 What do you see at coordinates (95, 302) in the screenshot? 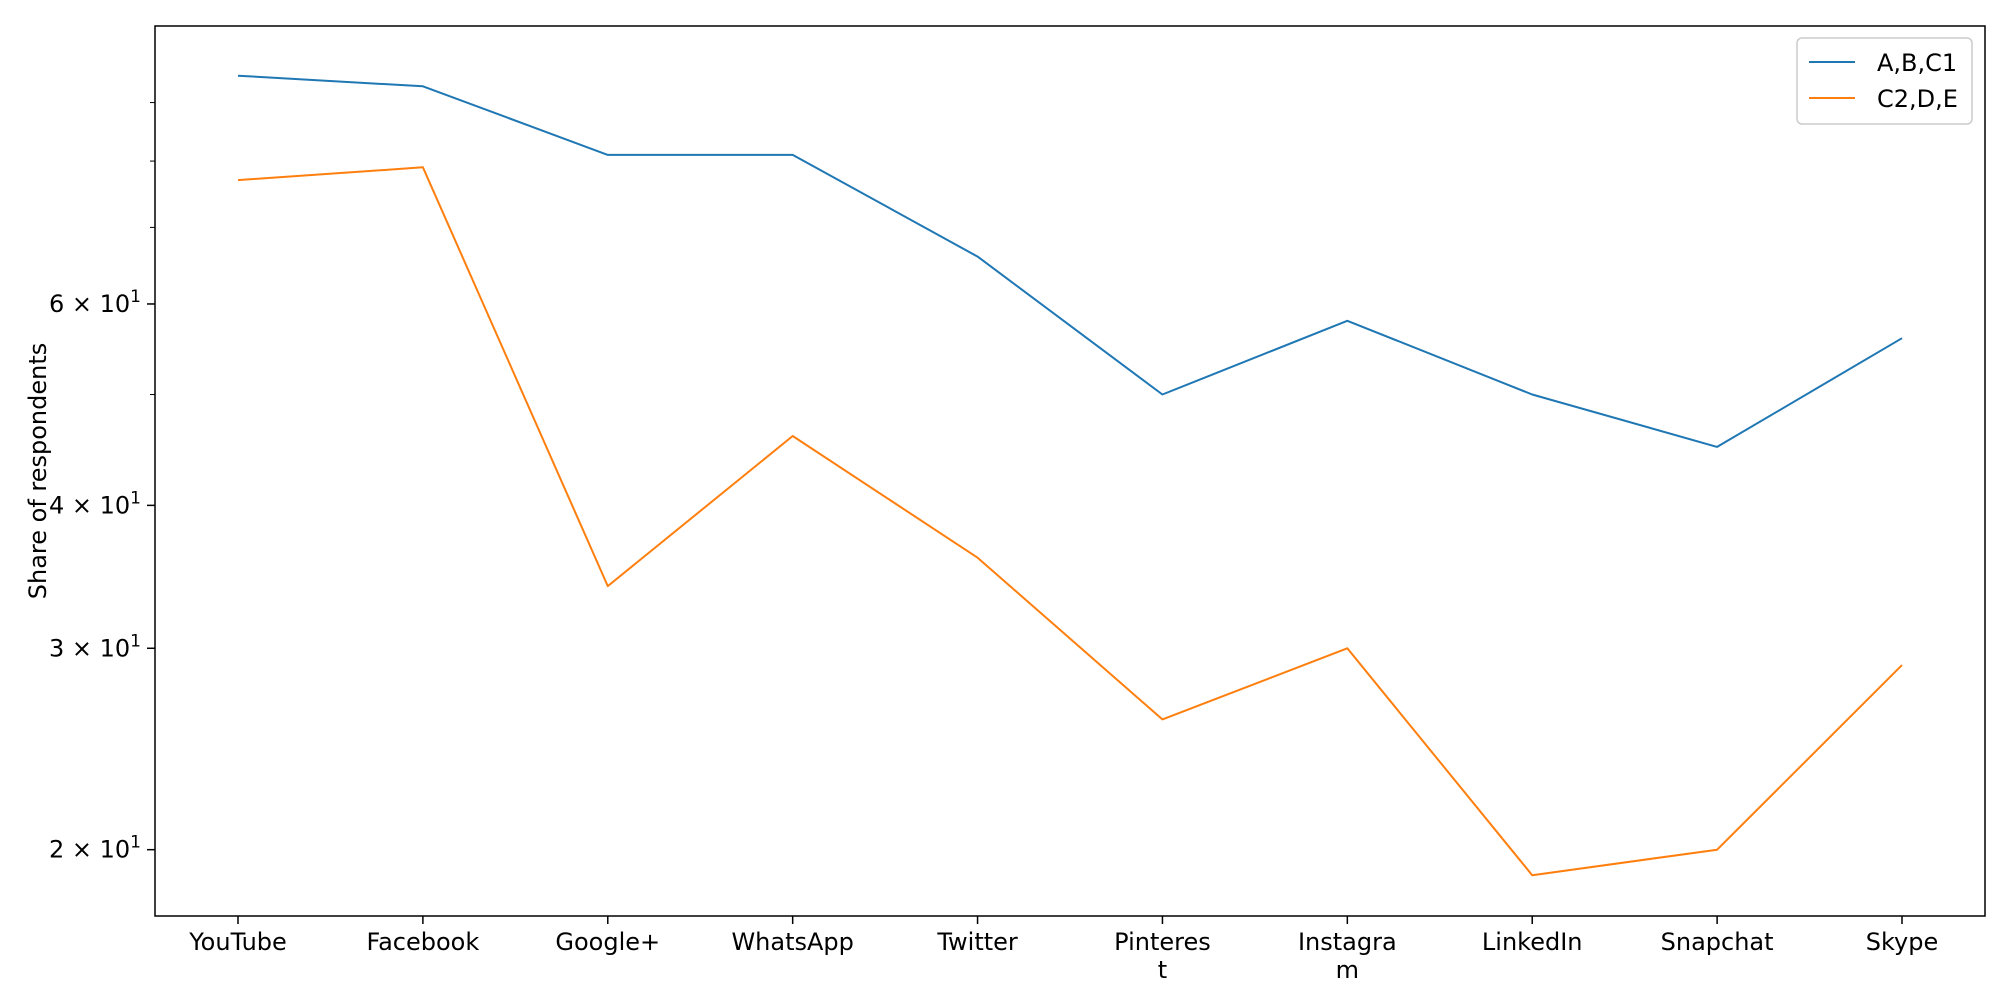
I see `y-tick-label: 6 × 101` at bounding box center [95, 302].